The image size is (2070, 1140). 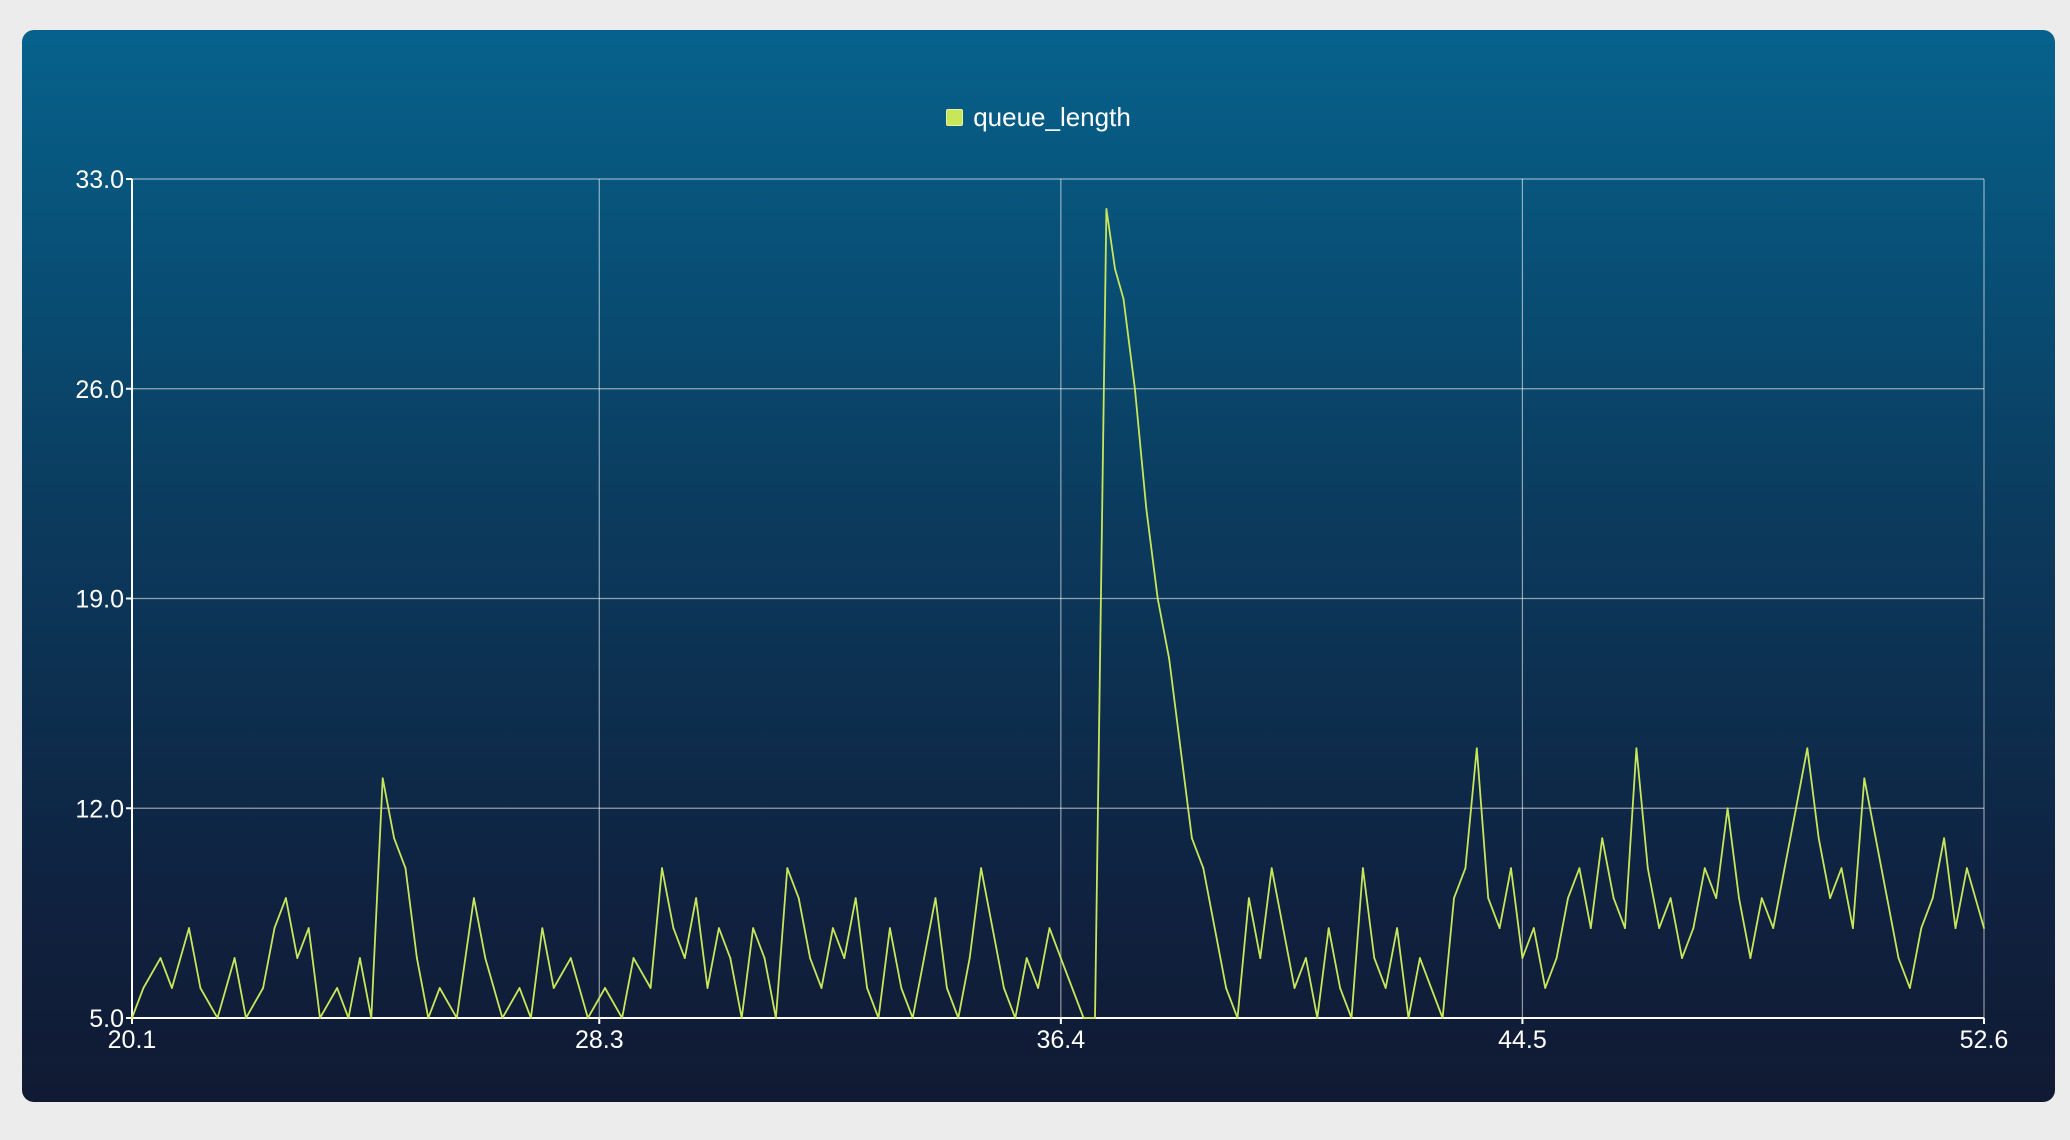 I want to click on y-tick-label-0: 5.0, so click(x=106, y=1019).